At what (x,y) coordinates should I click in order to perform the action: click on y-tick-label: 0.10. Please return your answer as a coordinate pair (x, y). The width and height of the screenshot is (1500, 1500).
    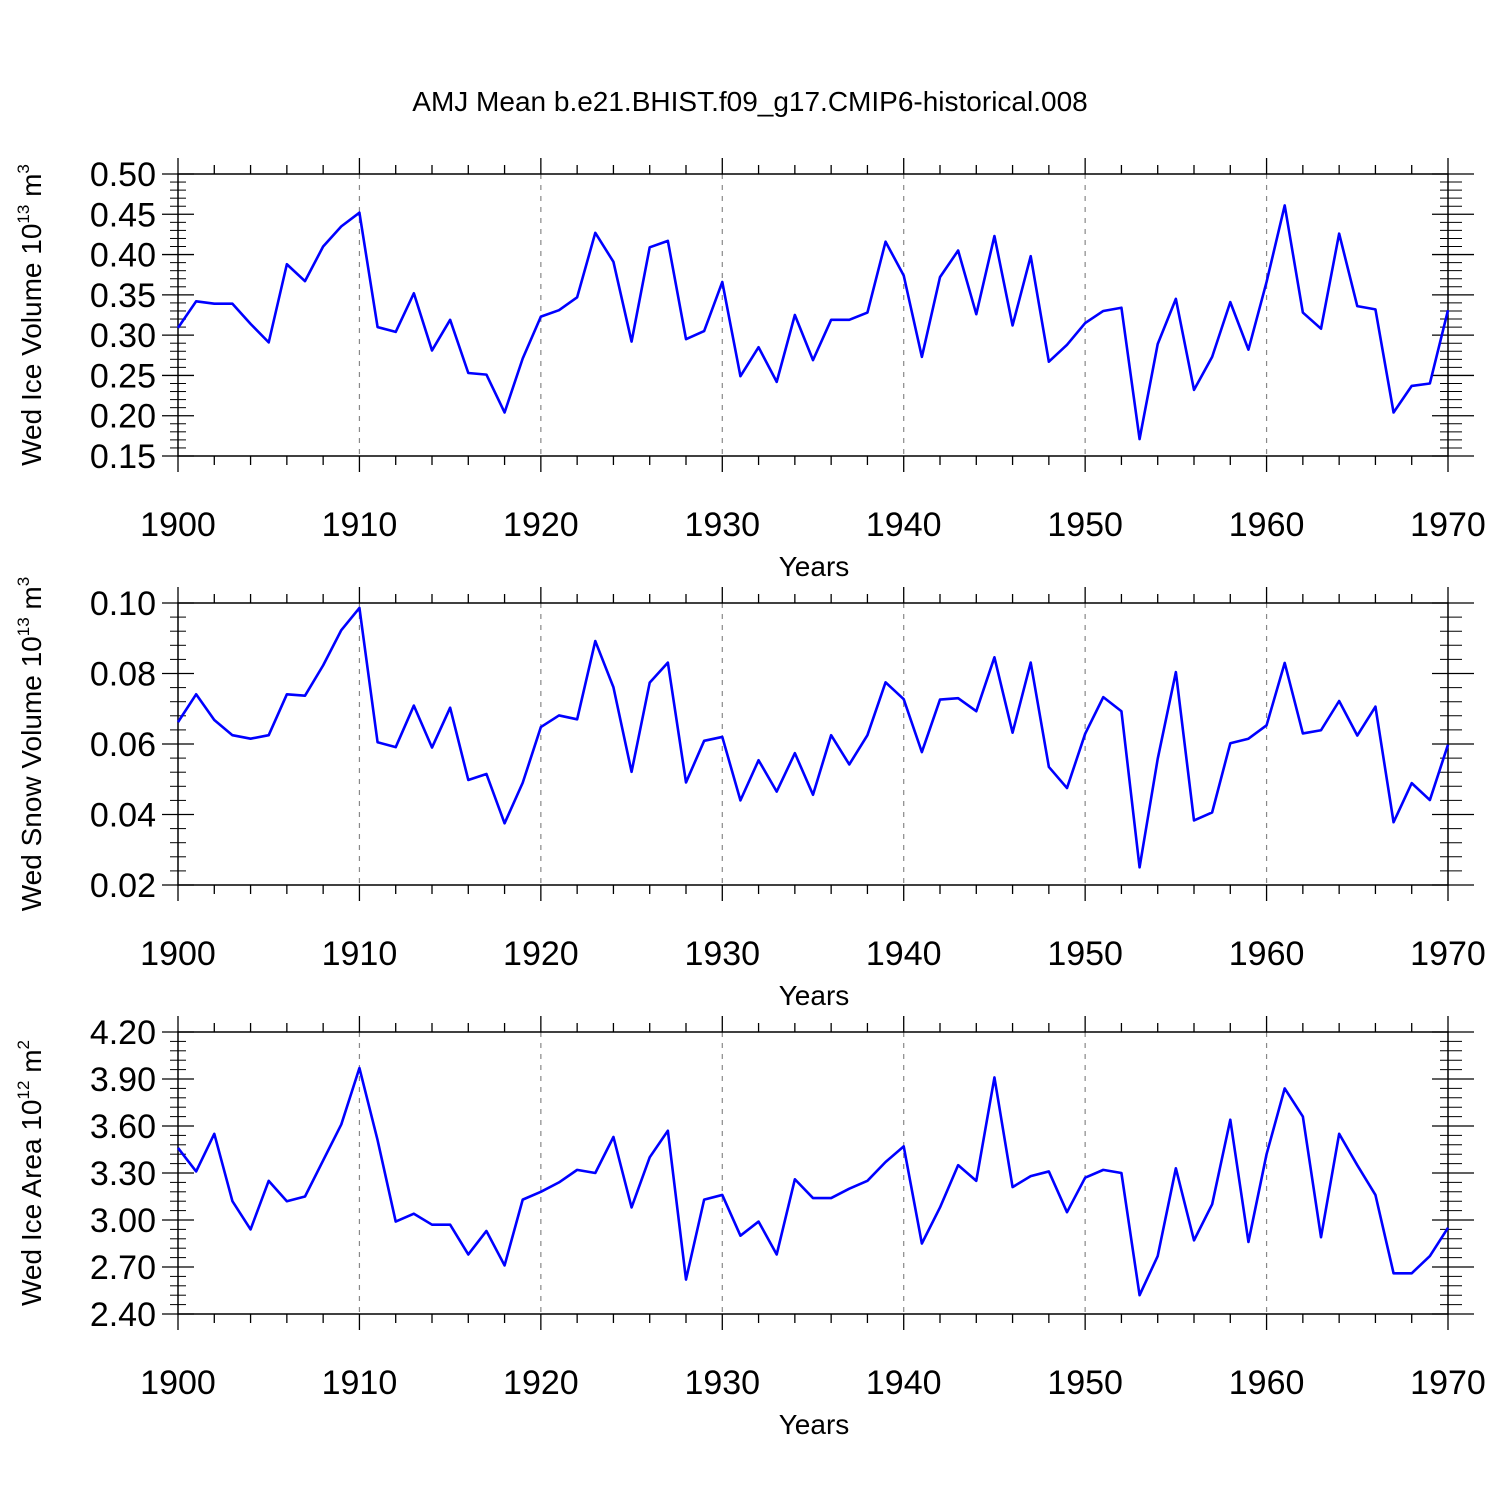
    Looking at the image, I should click on (123, 604).